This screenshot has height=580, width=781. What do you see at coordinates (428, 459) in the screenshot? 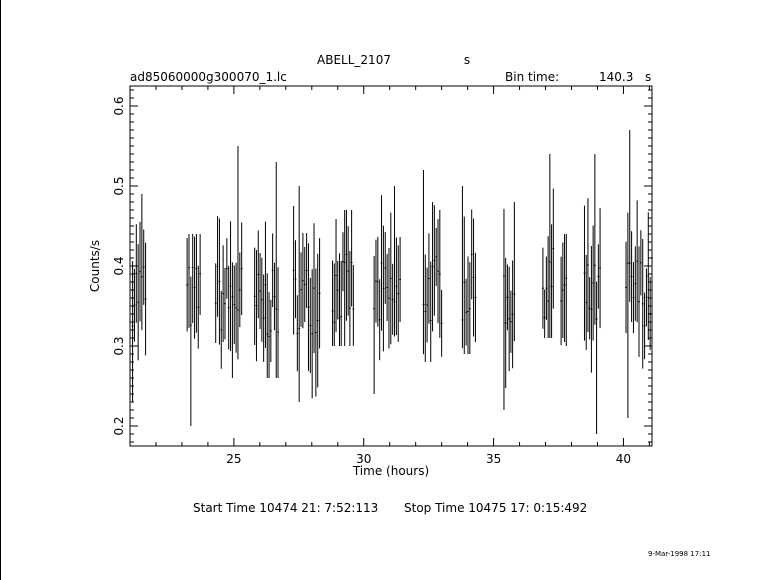
I see `x-tick-labels: 25 30 35 40` at bounding box center [428, 459].